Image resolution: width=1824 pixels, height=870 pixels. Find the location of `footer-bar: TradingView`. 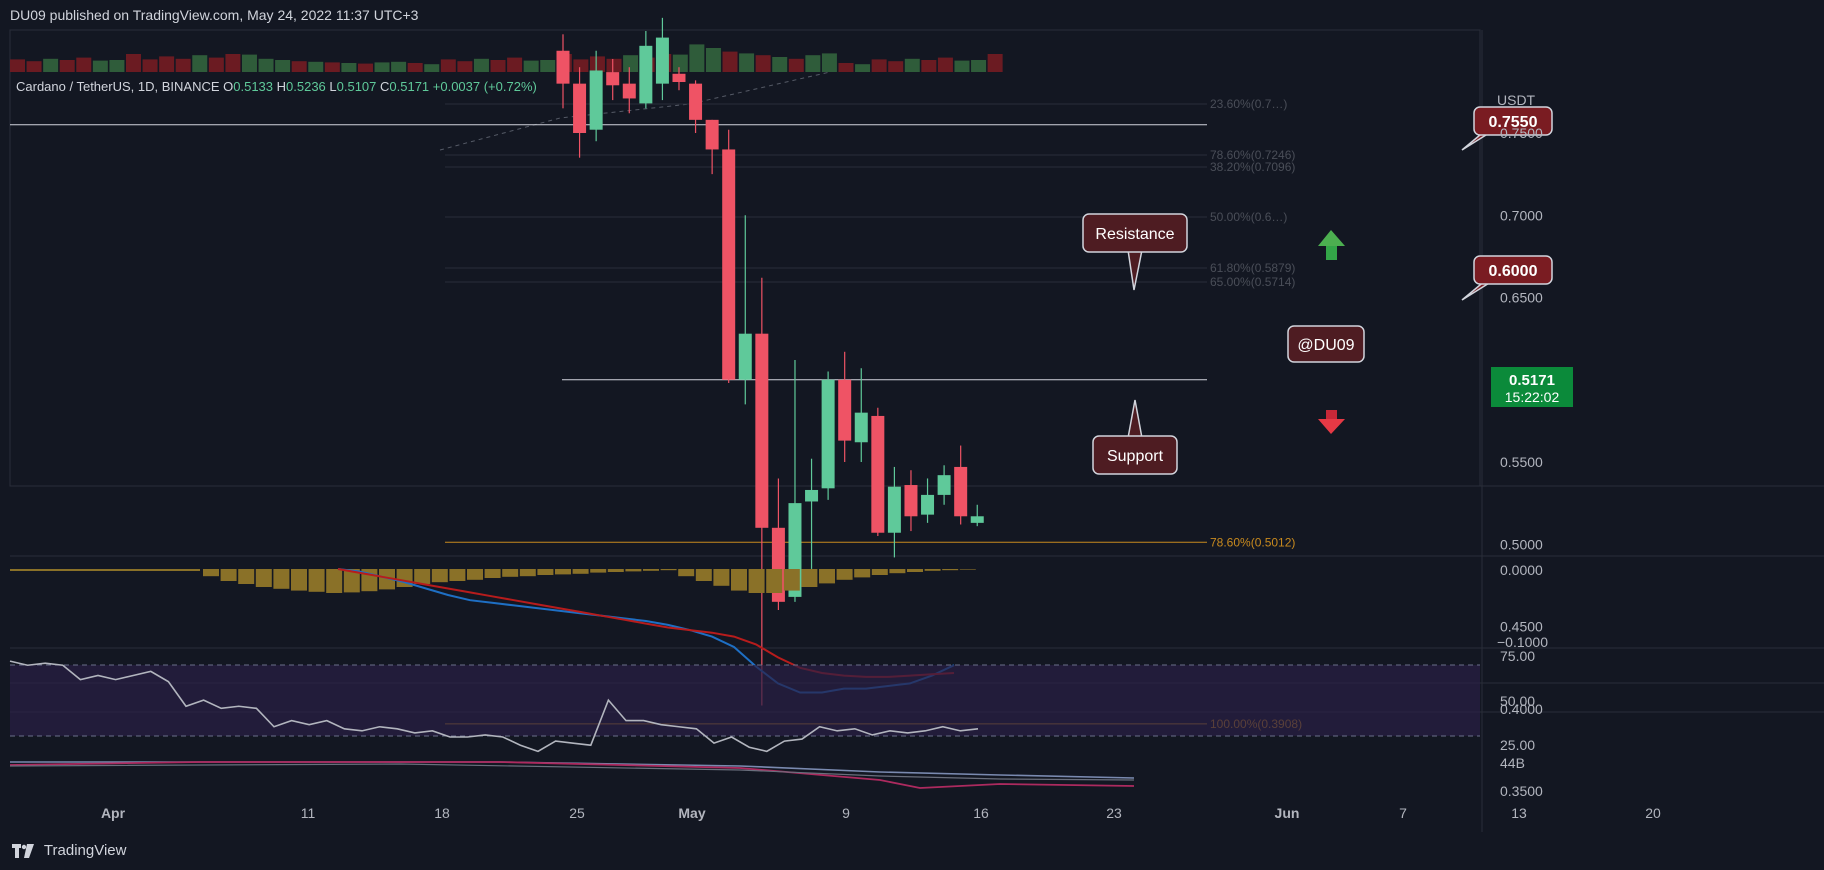

footer-bar: TradingView is located at coordinates (912, 851).